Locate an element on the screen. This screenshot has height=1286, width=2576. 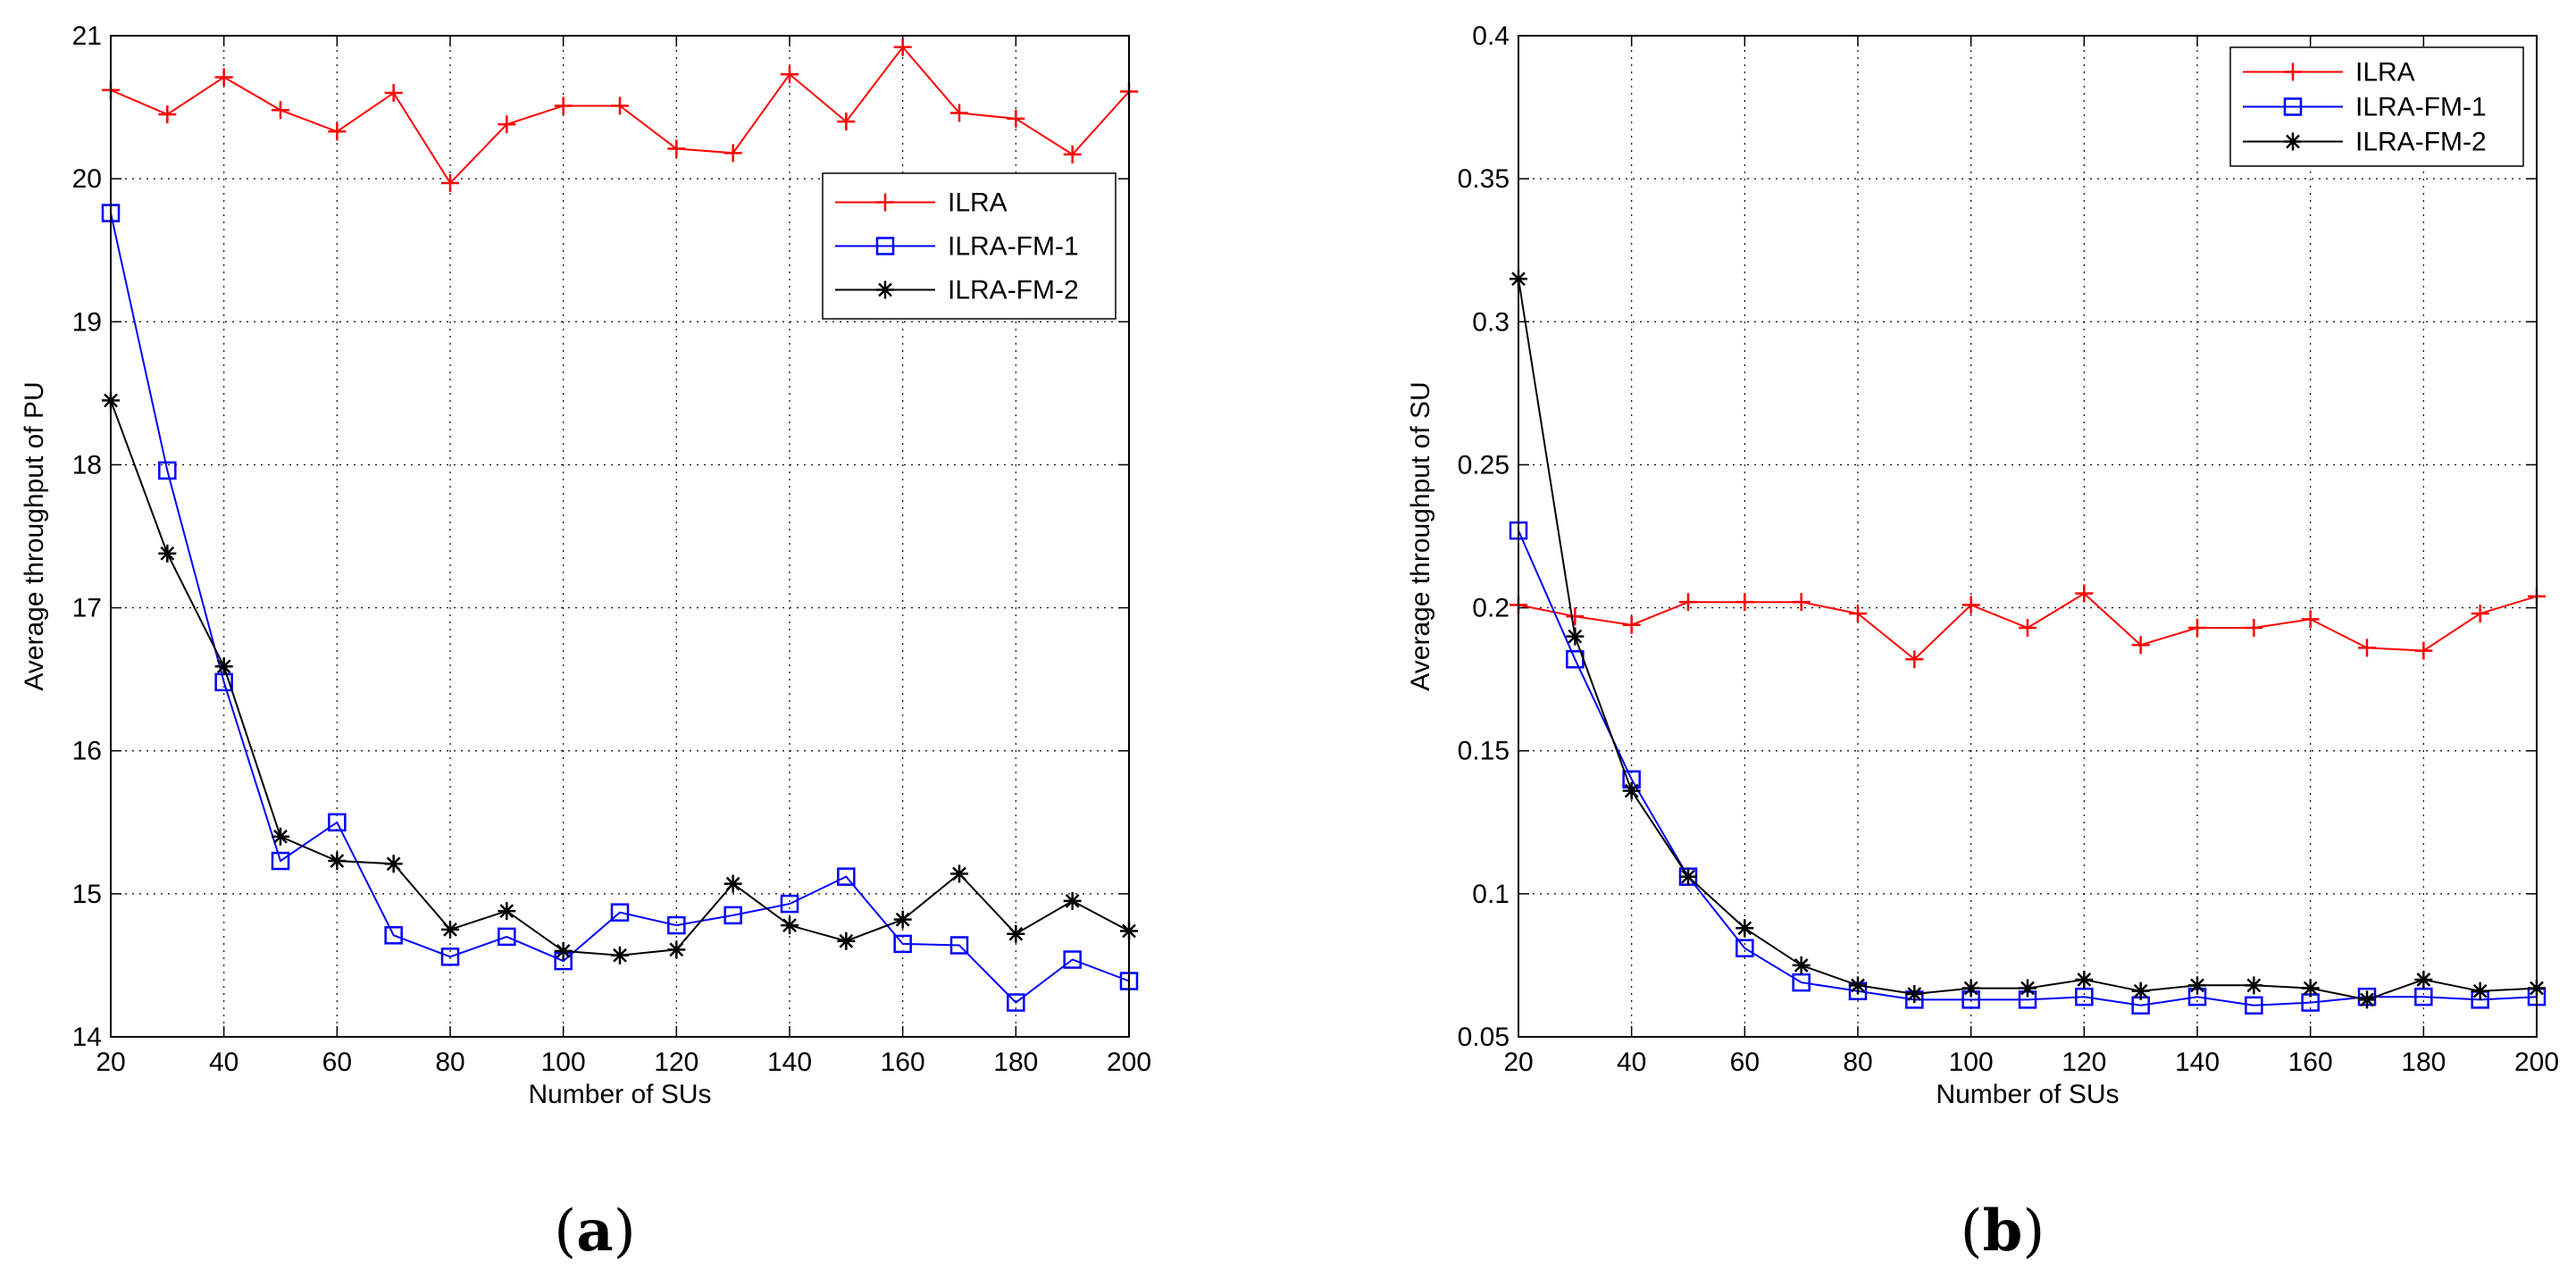
legend-label: ILRA-FM-2 is located at coordinates (1014, 291).